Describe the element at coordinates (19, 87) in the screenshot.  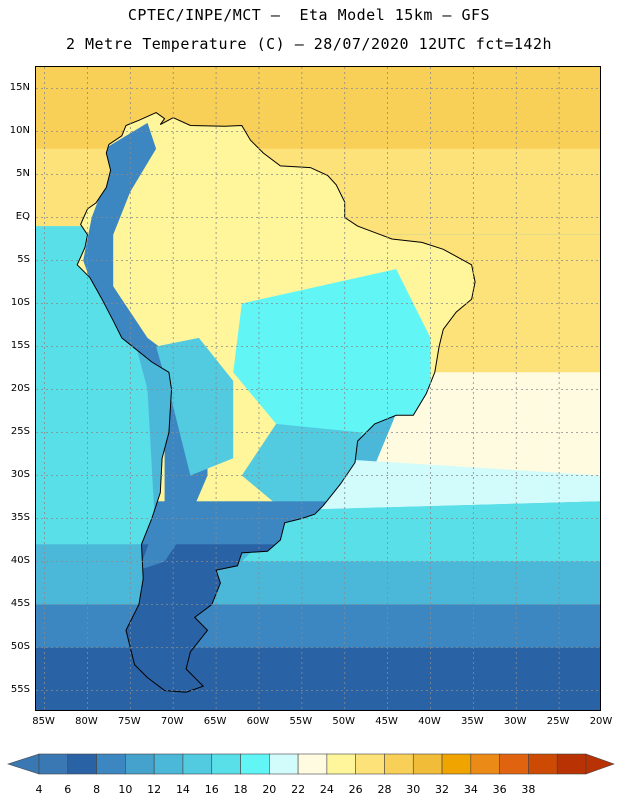
I see `lat-tick-label: 15N` at that location.